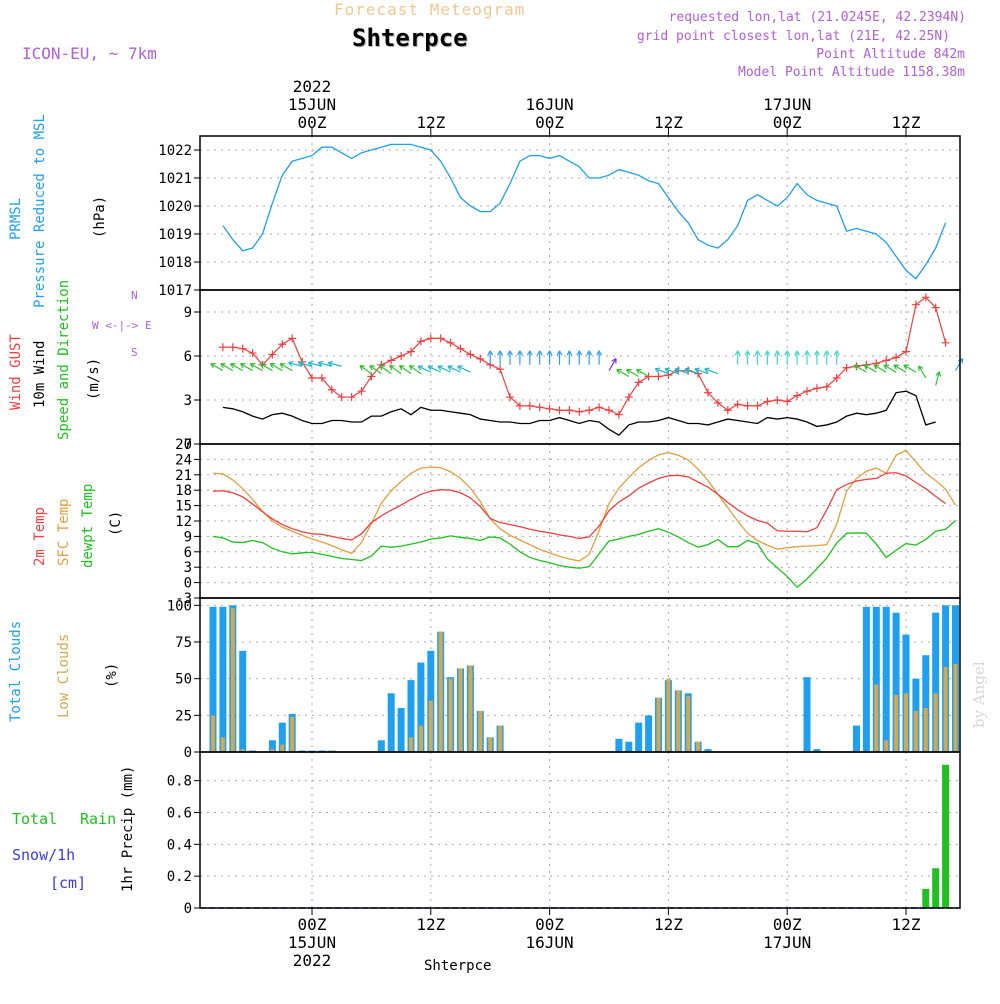 The image size is (1000, 1004). I want to click on top-time-label: 00Z, so click(312, 122).